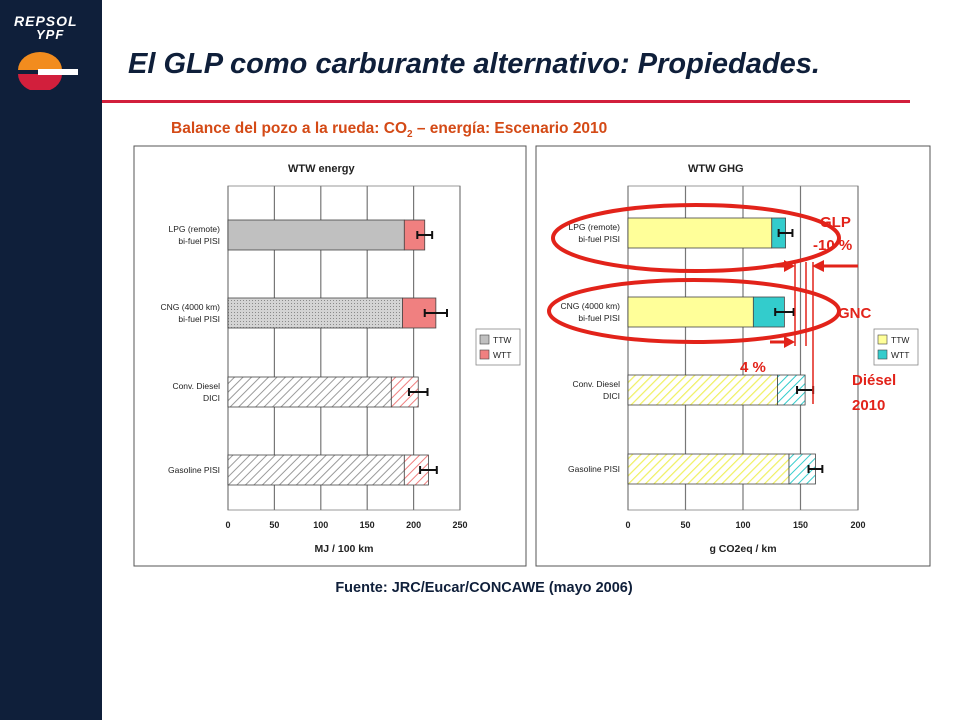 The width and height of the screenshot is (960, 720). What do you see at coordinates (510, 128) in the screenshot?
I see `subtitle-suffix: – energía: Escenario 2010` at bounding box center [510, 128].